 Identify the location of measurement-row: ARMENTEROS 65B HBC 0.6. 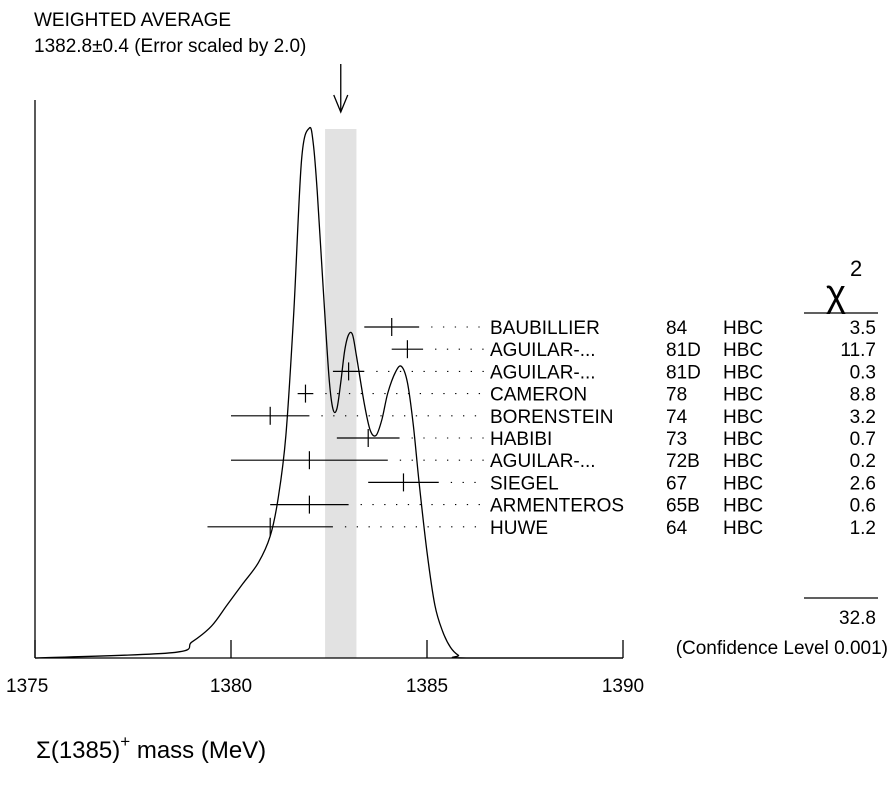
(573, 506).